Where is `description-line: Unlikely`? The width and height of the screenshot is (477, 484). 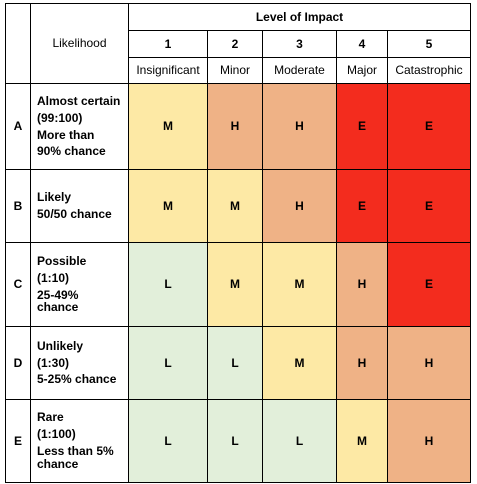 description-line: Unlikely is located at coordinates (60, 345).